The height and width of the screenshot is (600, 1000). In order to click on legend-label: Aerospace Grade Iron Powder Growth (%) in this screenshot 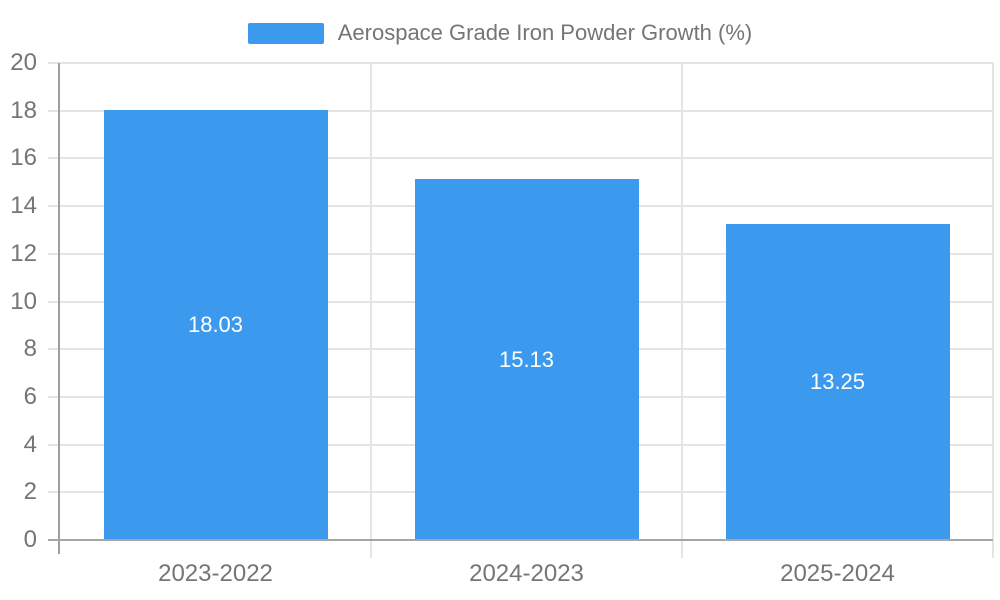, I will do `click(545, 32)`.